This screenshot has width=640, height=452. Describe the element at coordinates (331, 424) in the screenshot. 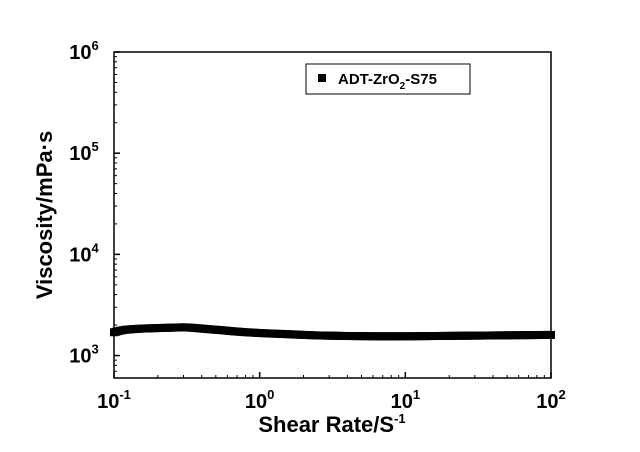

I see `x-axis-title: Shear Rate/S-1` at that location.